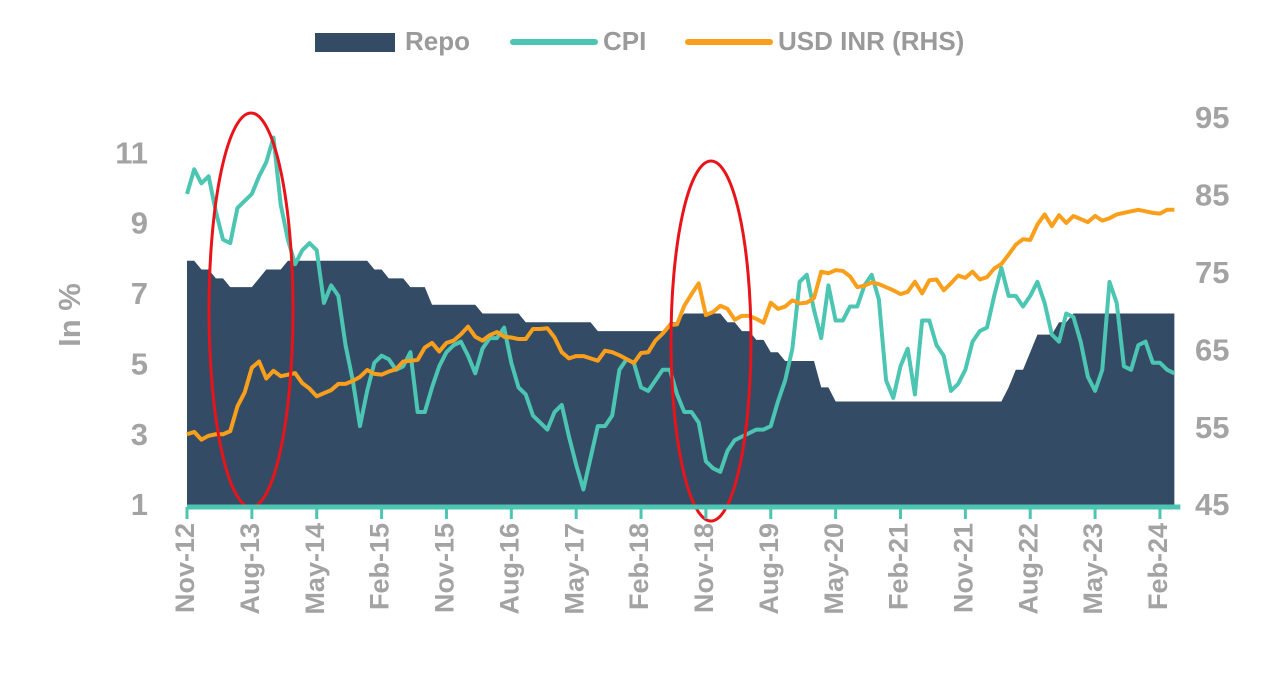 Image resolution: width=1279 pixels, height=679 pixels. Describe the element at coordinates (139, 434) in the screenshot. I see `y-tick-label: 3` at that location.